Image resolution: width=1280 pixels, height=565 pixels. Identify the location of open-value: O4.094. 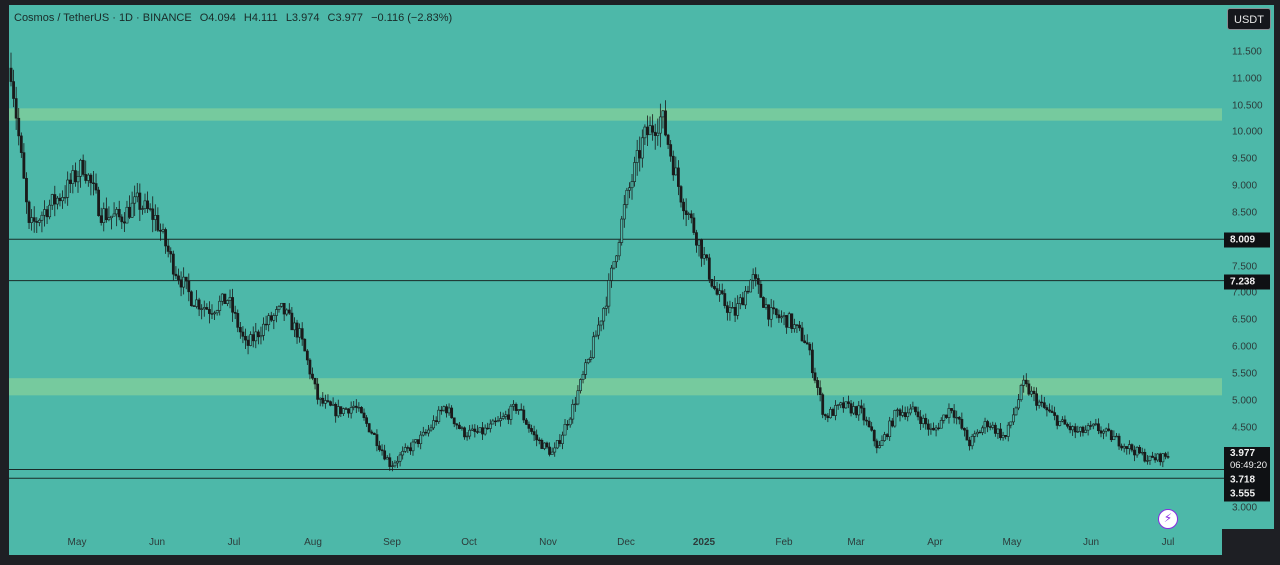
(217, 18).